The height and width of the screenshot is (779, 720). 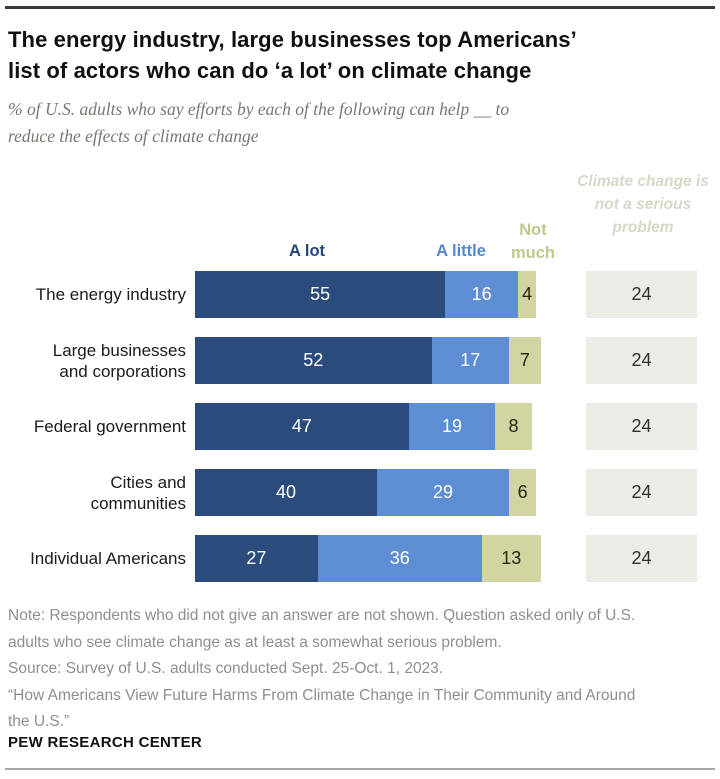 I want to click on bar-segment-a-little: 19, so click(x=452, y=426).